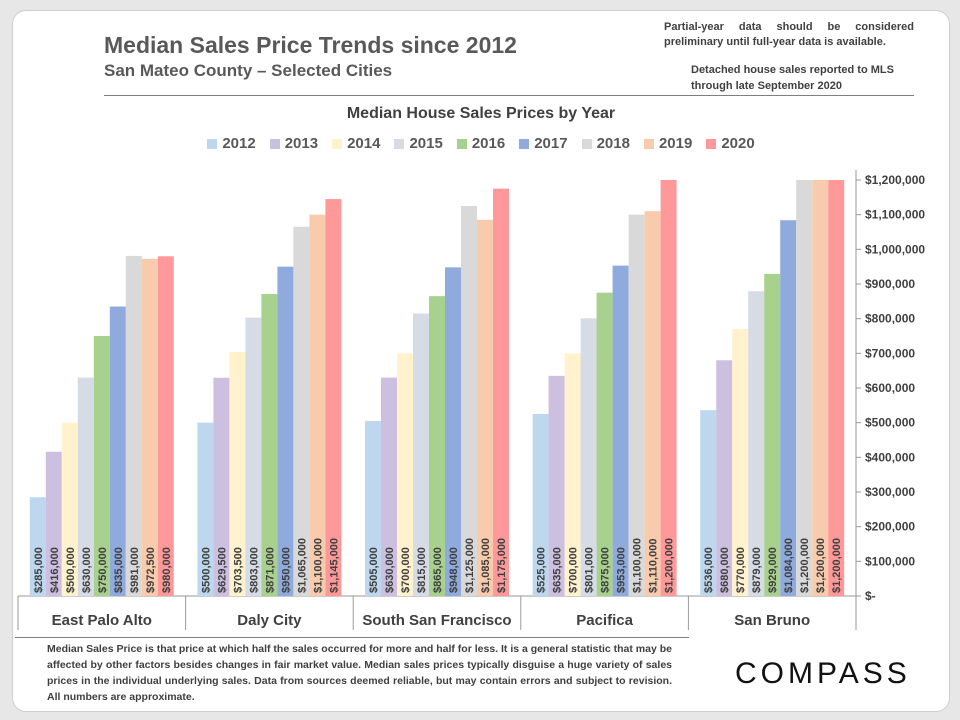  What do you see at coordinates (542, 570) in the screenshot?
I see `bar-data-label: $525,000` at bounding box center [542, 570].